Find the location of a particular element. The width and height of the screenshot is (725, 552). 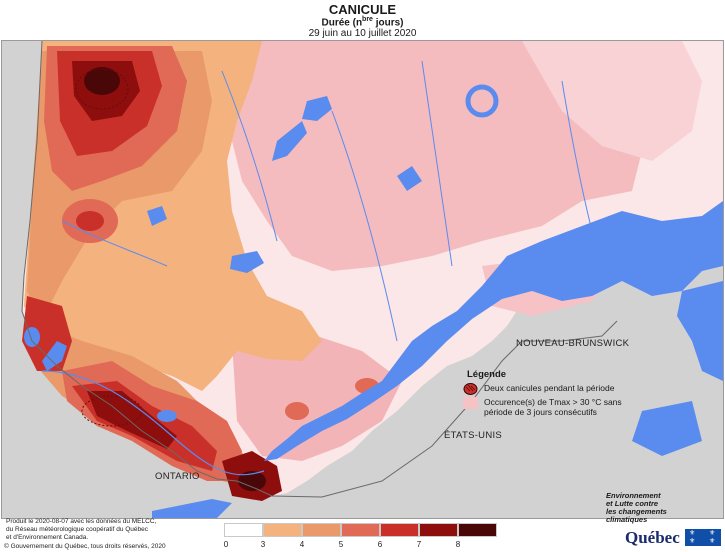

legend-label-double-heatwave: Deux canicules pendant la période is located at coordinates (549, 388).